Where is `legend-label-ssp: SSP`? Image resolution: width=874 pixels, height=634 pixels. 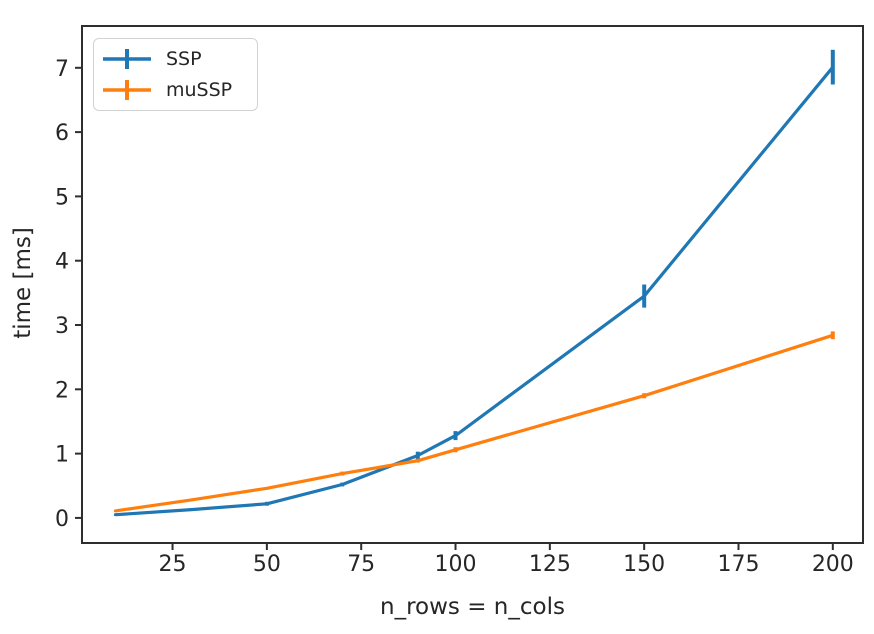 legend-label-ssp: SSP is located at coordinates (184, 58).